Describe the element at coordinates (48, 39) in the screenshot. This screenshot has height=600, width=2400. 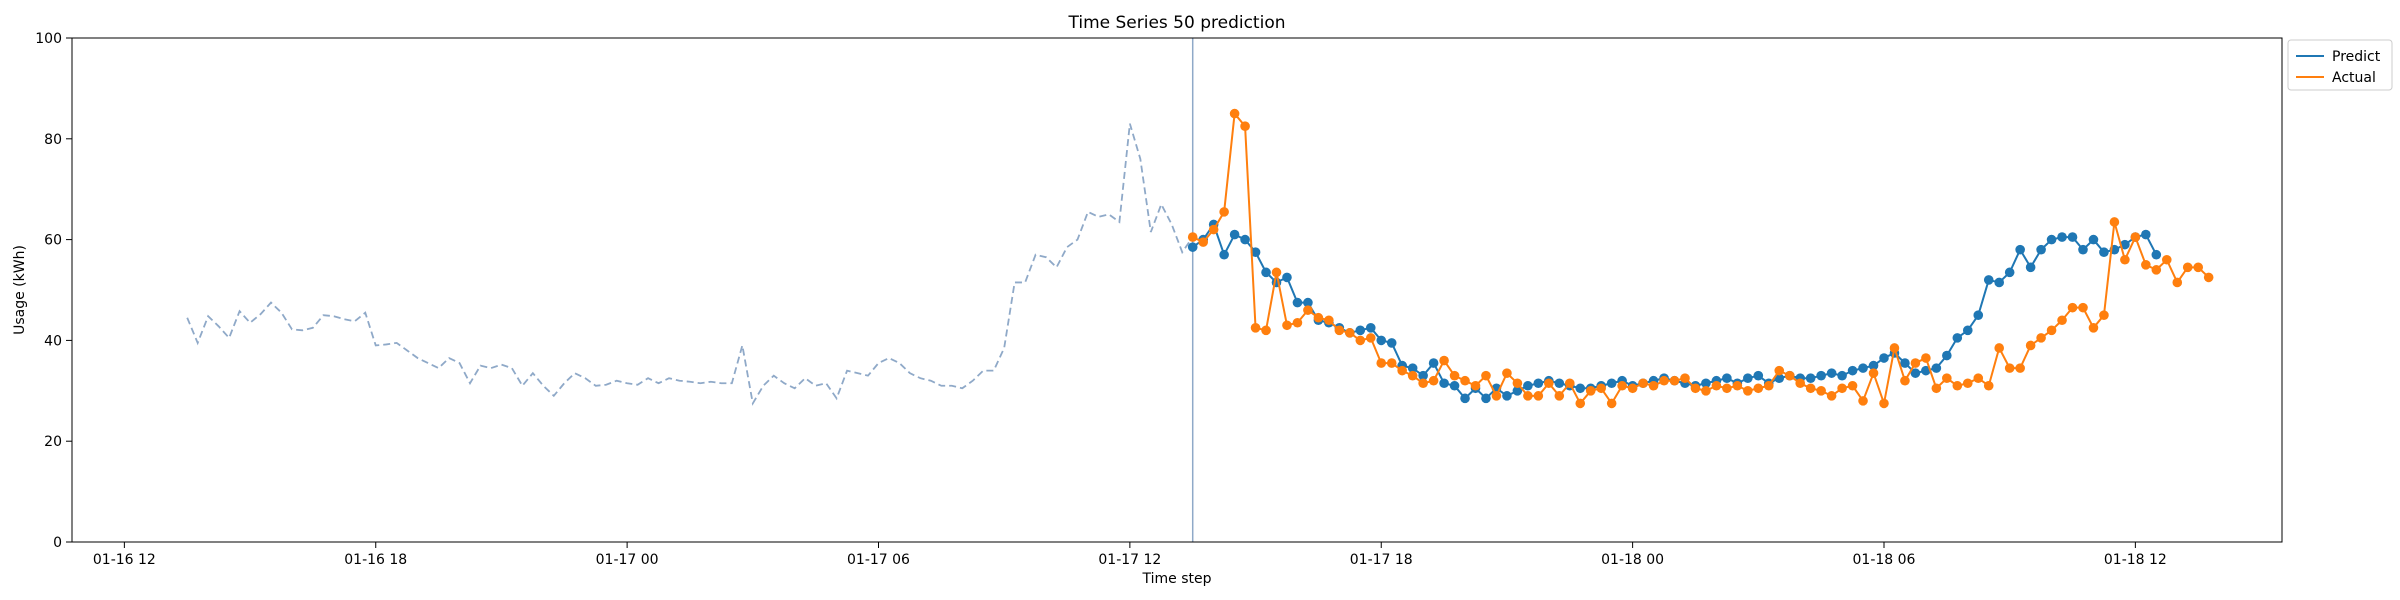
I see `y-tick-label: 100` at that location.